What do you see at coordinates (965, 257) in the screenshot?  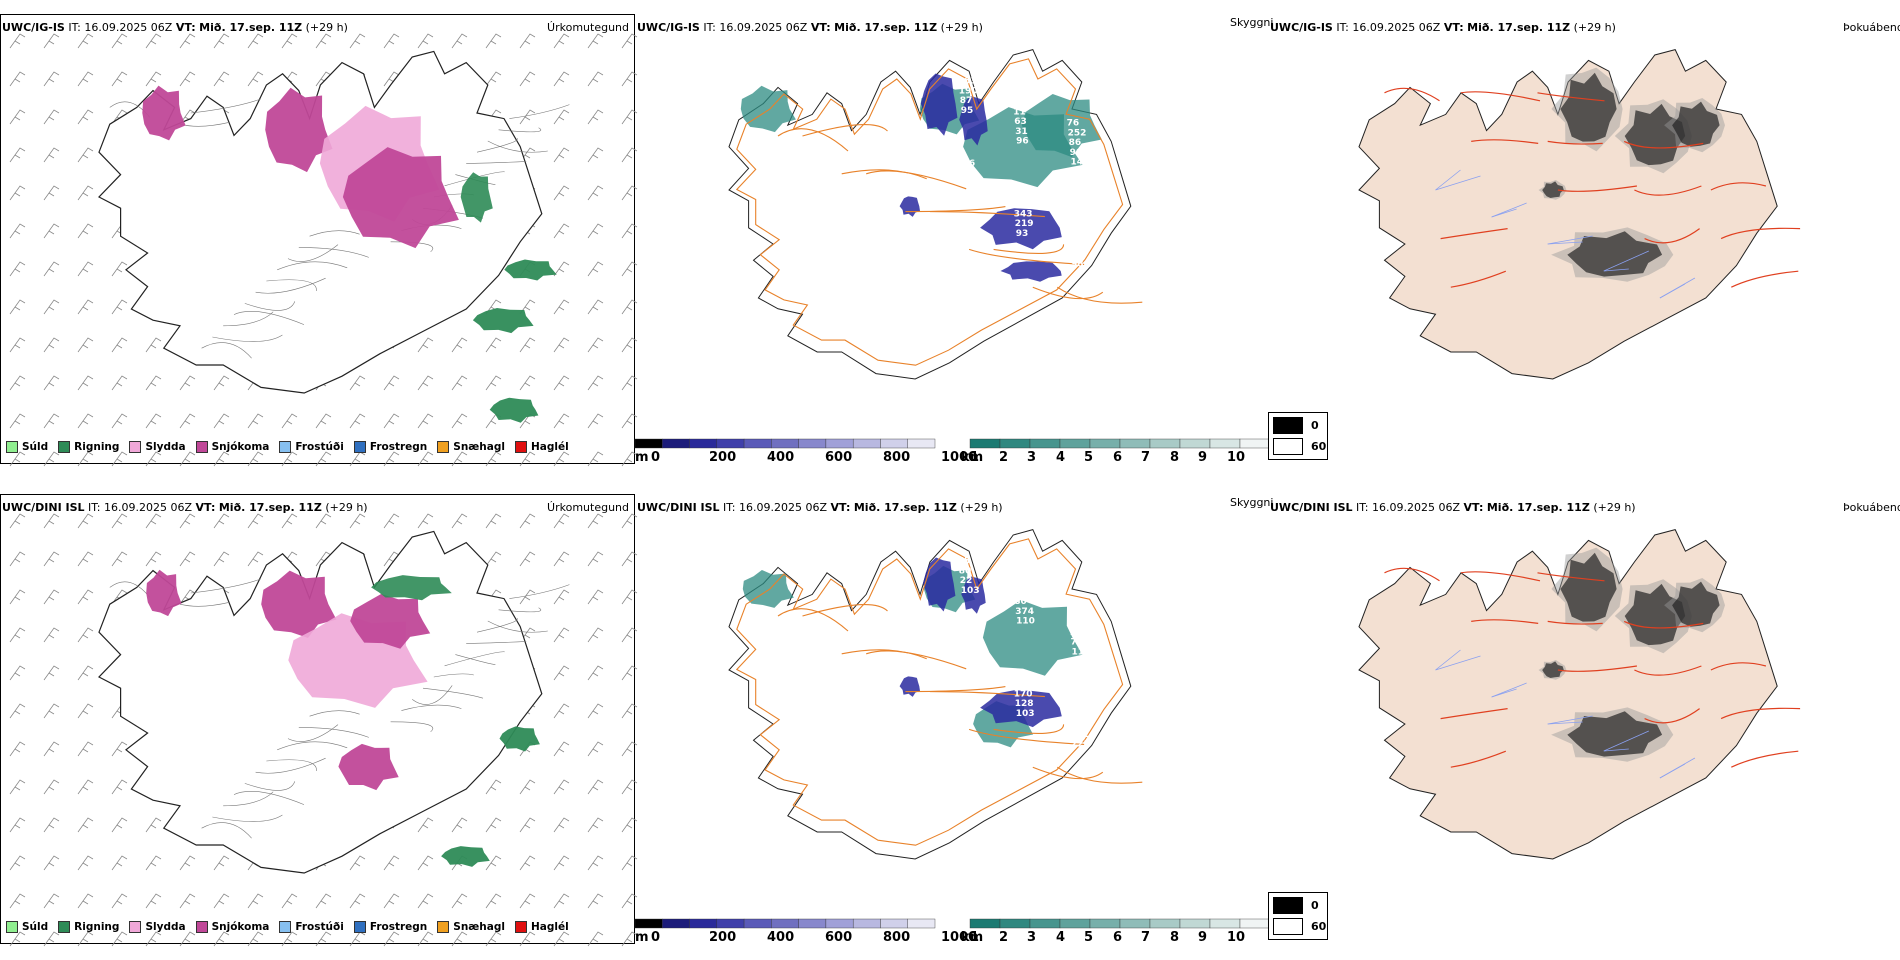 I see `snow-depth-label: 266` at bounding box center [965, 257].